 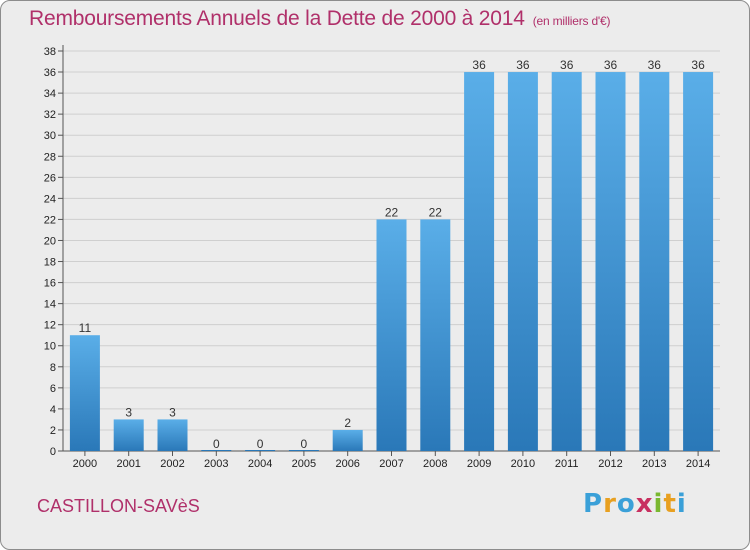 What do you see at coordinates (347, 464) in the screenshot?
I see `x-tick-label: 2006` at bounding box center [347, 464].